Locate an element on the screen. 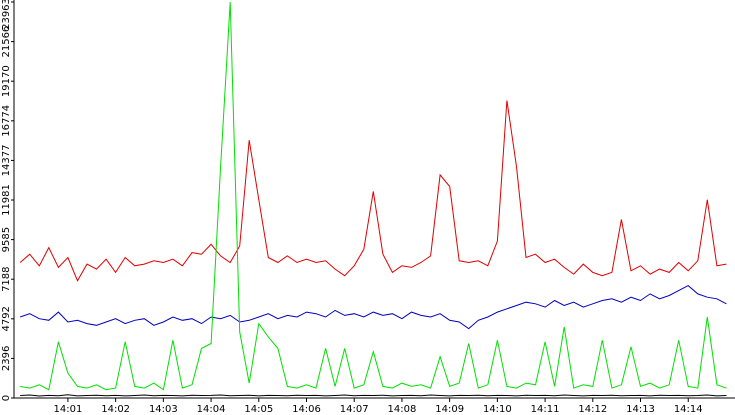 The height and width of the screenshot is (415, 735). y-tick-label: 0 is located at coordinates (6, 398).